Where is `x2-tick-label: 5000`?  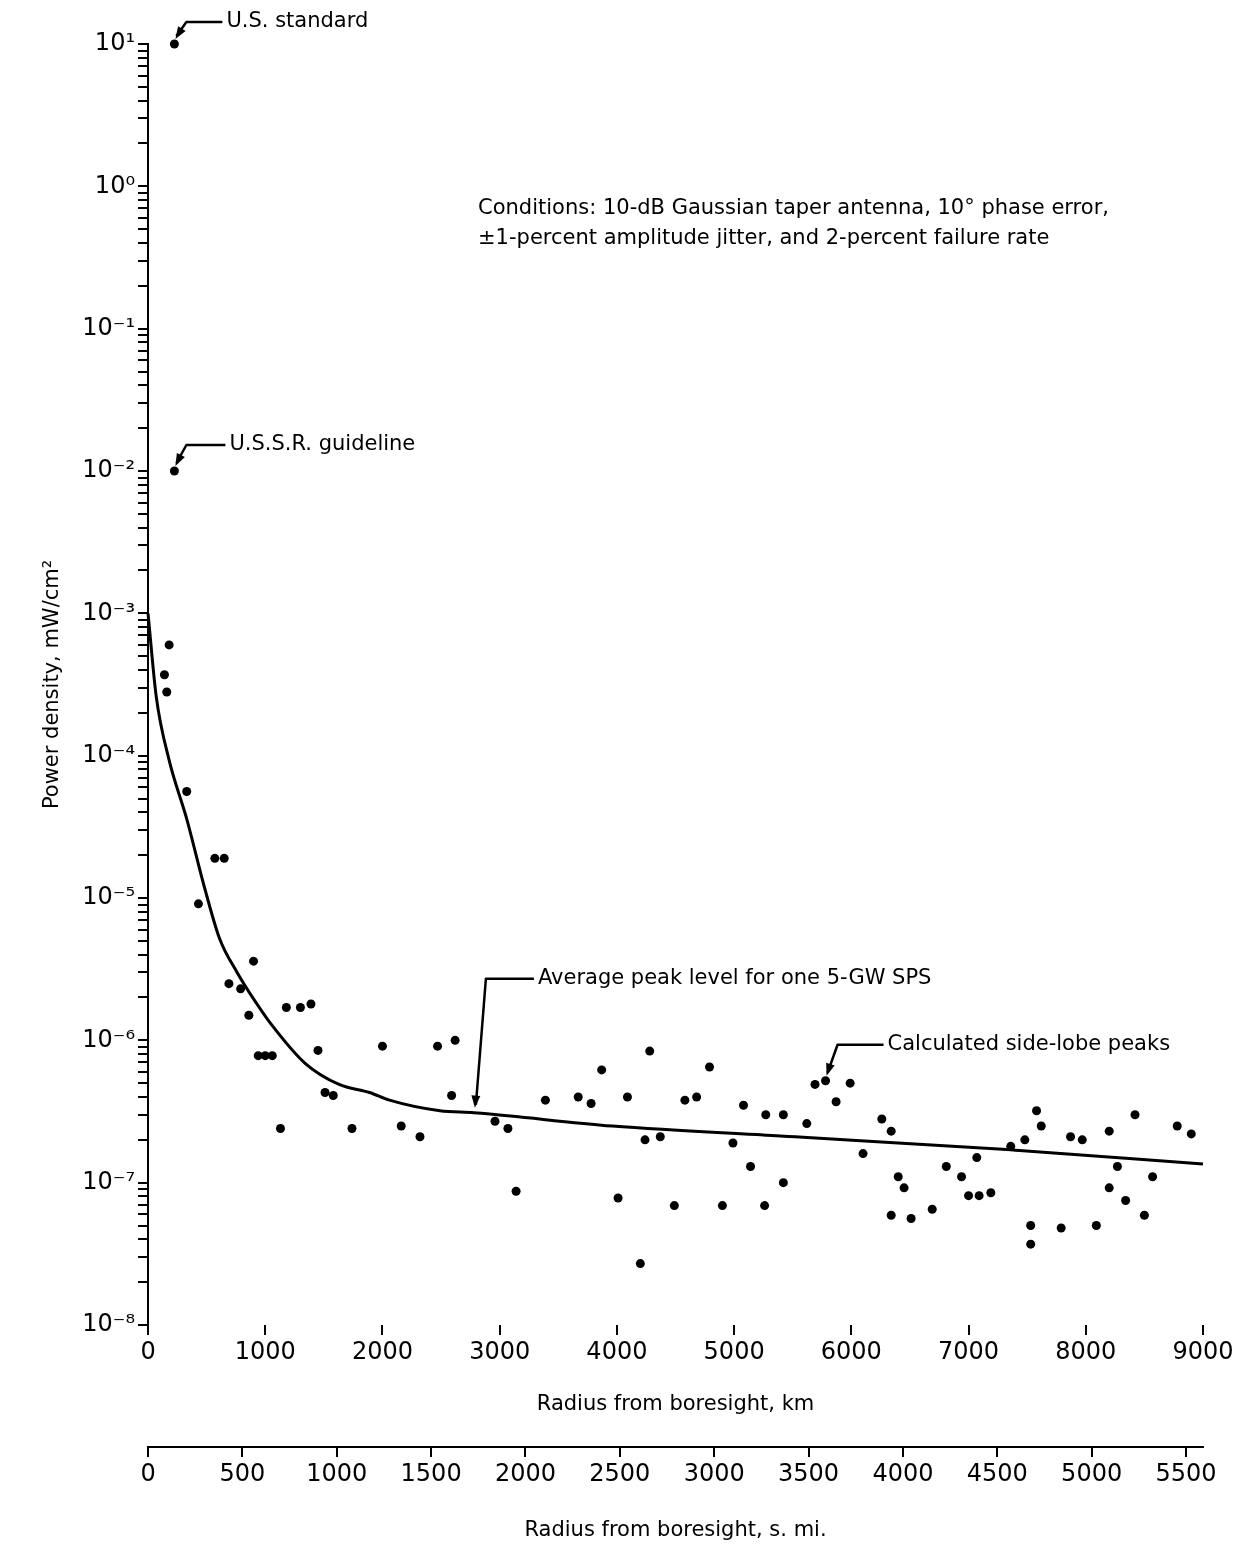
x2-tick-label: 5000 is located at coordinates (1092, 1472).